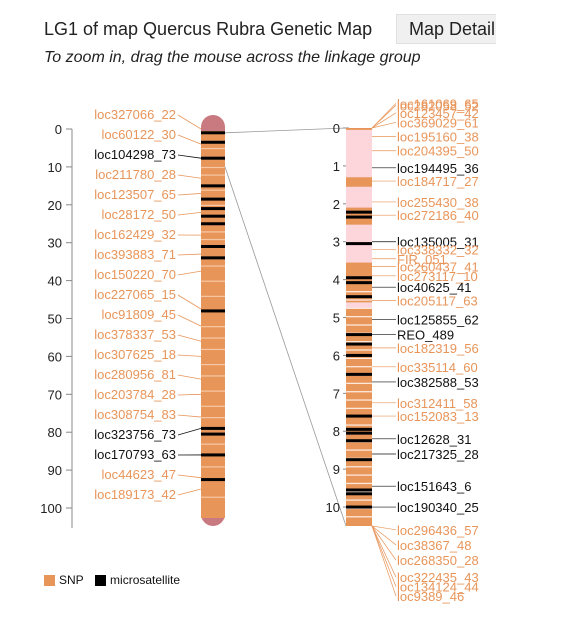 The height and width of the screenshot is (626, 586). I want to click on zoom-marker-label: loc9389_46, so click(430, 596).